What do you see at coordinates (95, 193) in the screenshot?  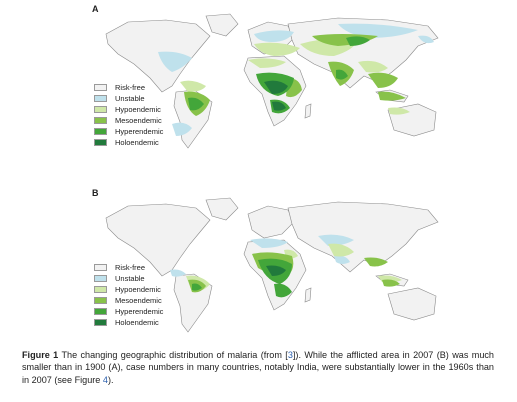 I see `panel-label: B` at bounding box center [95, 193].